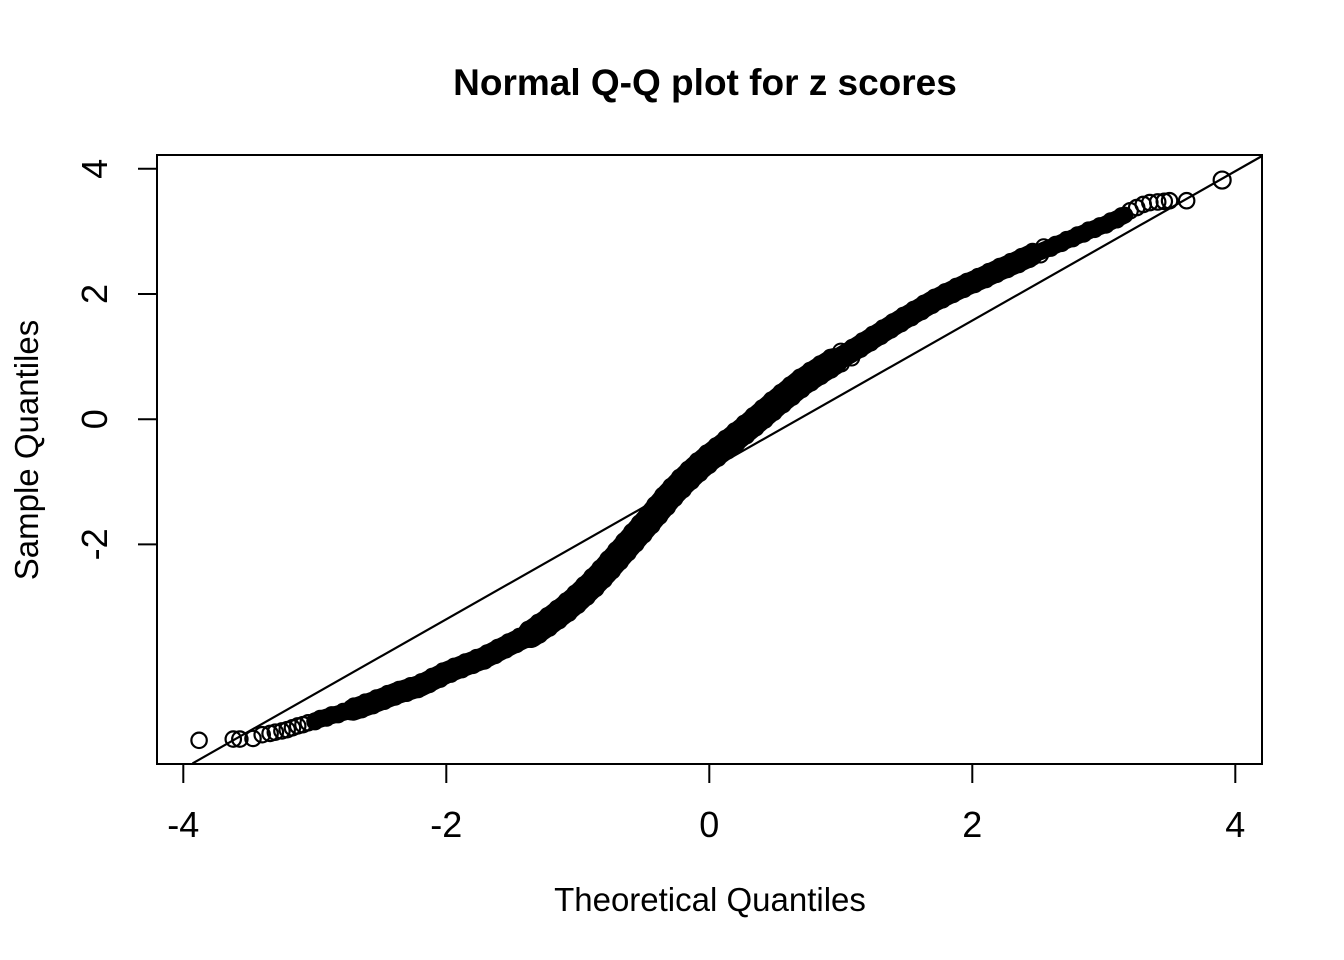  Describe the element at coordinates (26, 450) in the screenshot. I see `y-axis-label: Sample Quantiles` at that location.